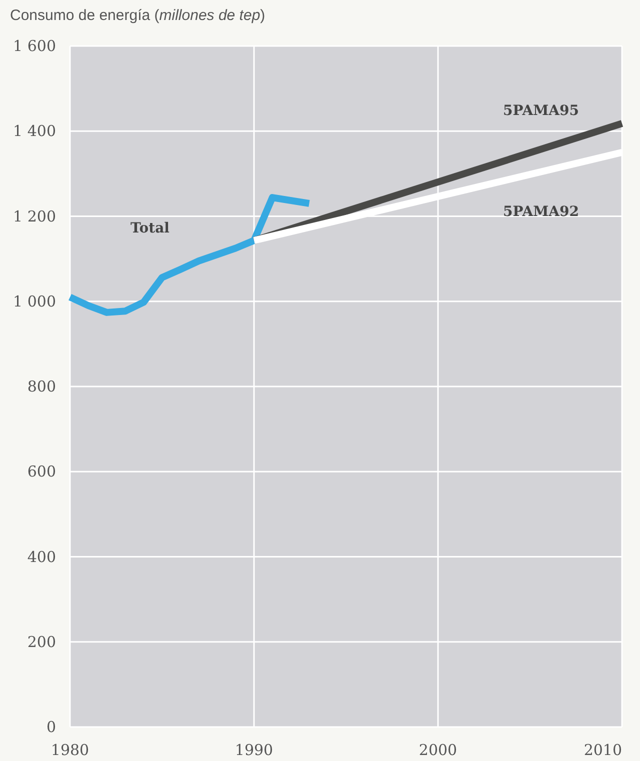 The width and height of the screenshot is (640, 761). What do you see at coordinates (41, 557) in the screenshot?
I see `y-tick-label: 400` at bounding box center [41, 557].